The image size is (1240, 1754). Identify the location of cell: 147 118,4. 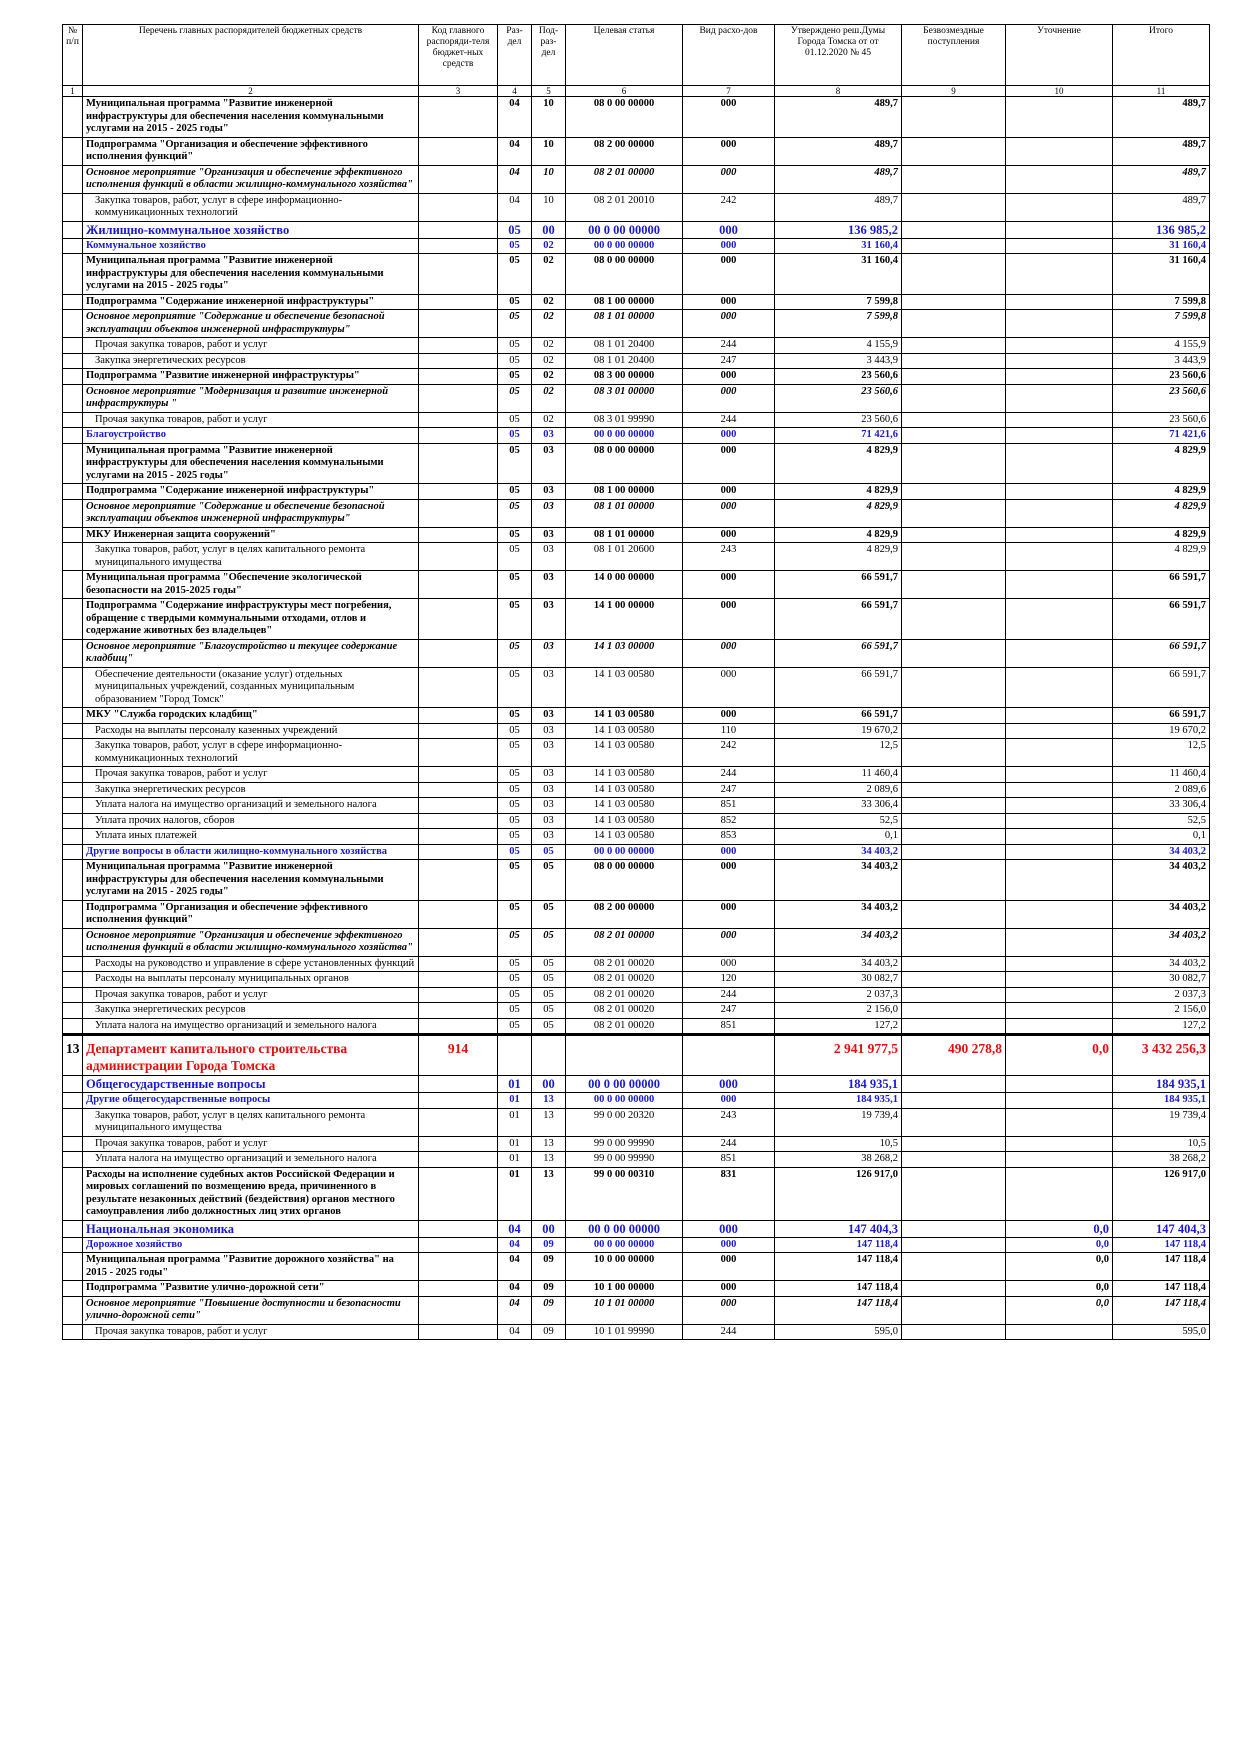
(838, 1288).